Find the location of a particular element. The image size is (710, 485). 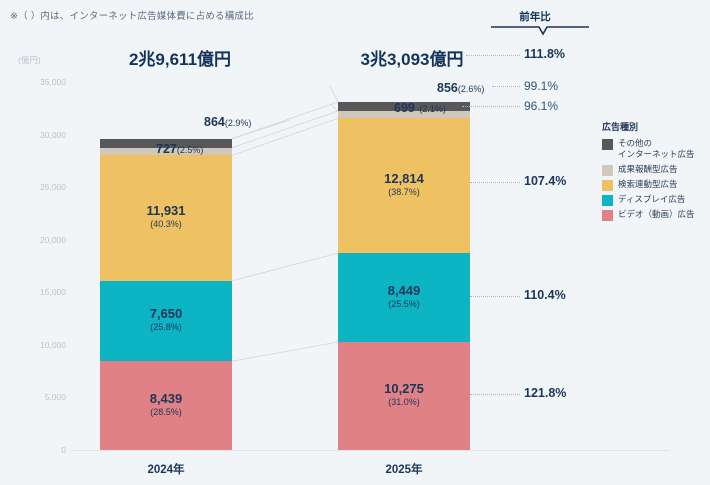

yoy-leader-search is located at coordinates (495, 182).